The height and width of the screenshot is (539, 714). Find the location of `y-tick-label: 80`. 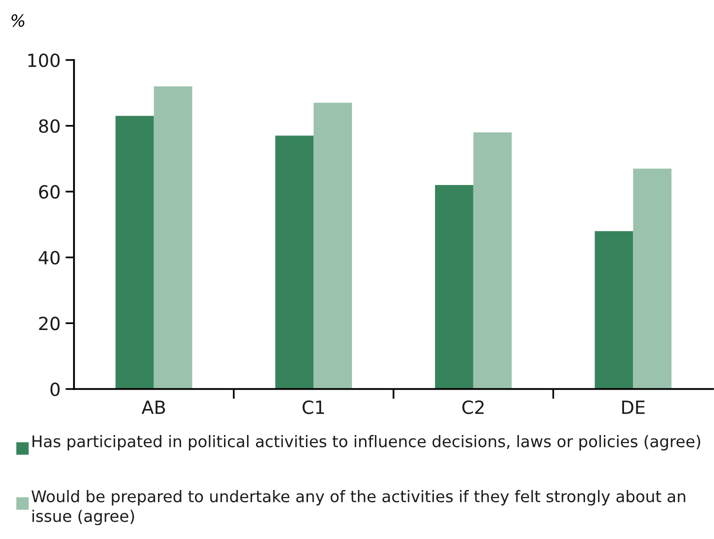

y-tick-label: 80 is located at coordinates (49, 126).